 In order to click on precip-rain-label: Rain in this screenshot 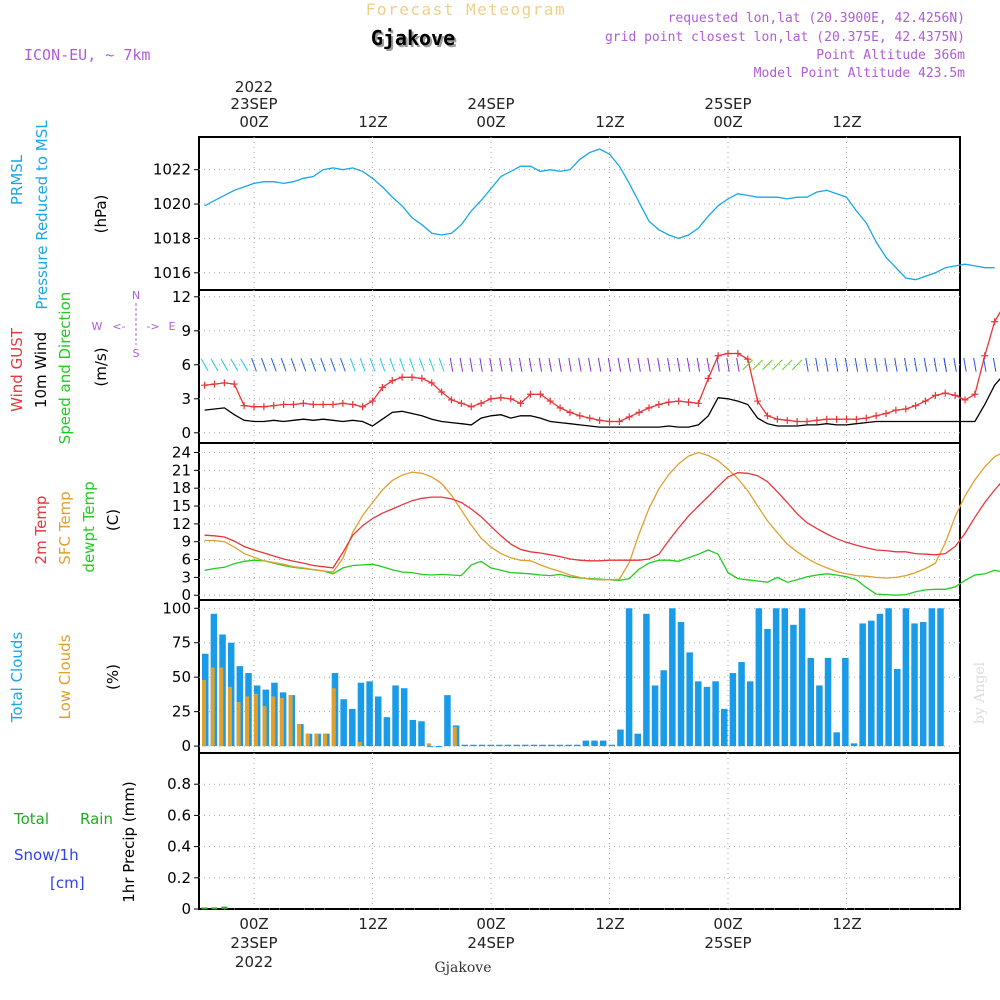, I will do `click(96, 819)`.